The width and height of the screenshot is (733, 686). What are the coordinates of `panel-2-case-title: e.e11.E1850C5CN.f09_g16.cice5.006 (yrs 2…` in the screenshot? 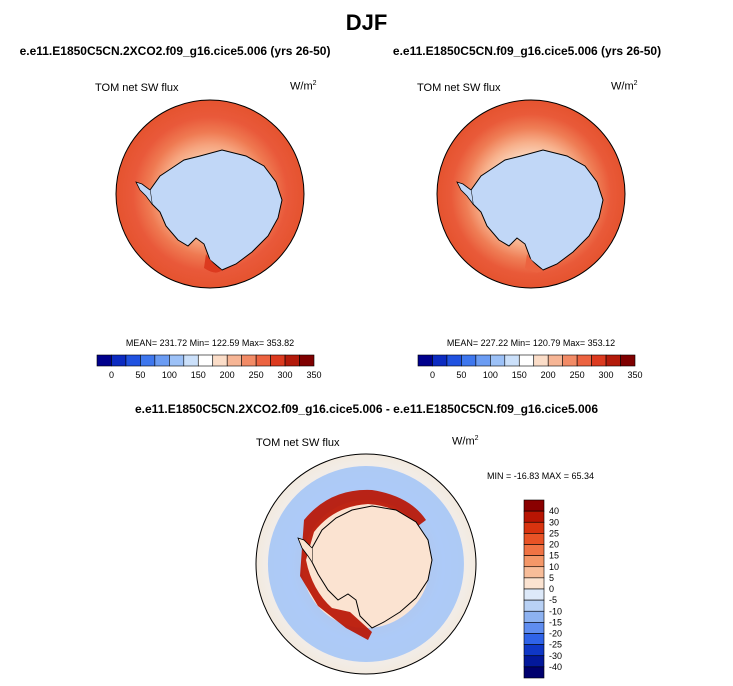 It's located at (527, 51).